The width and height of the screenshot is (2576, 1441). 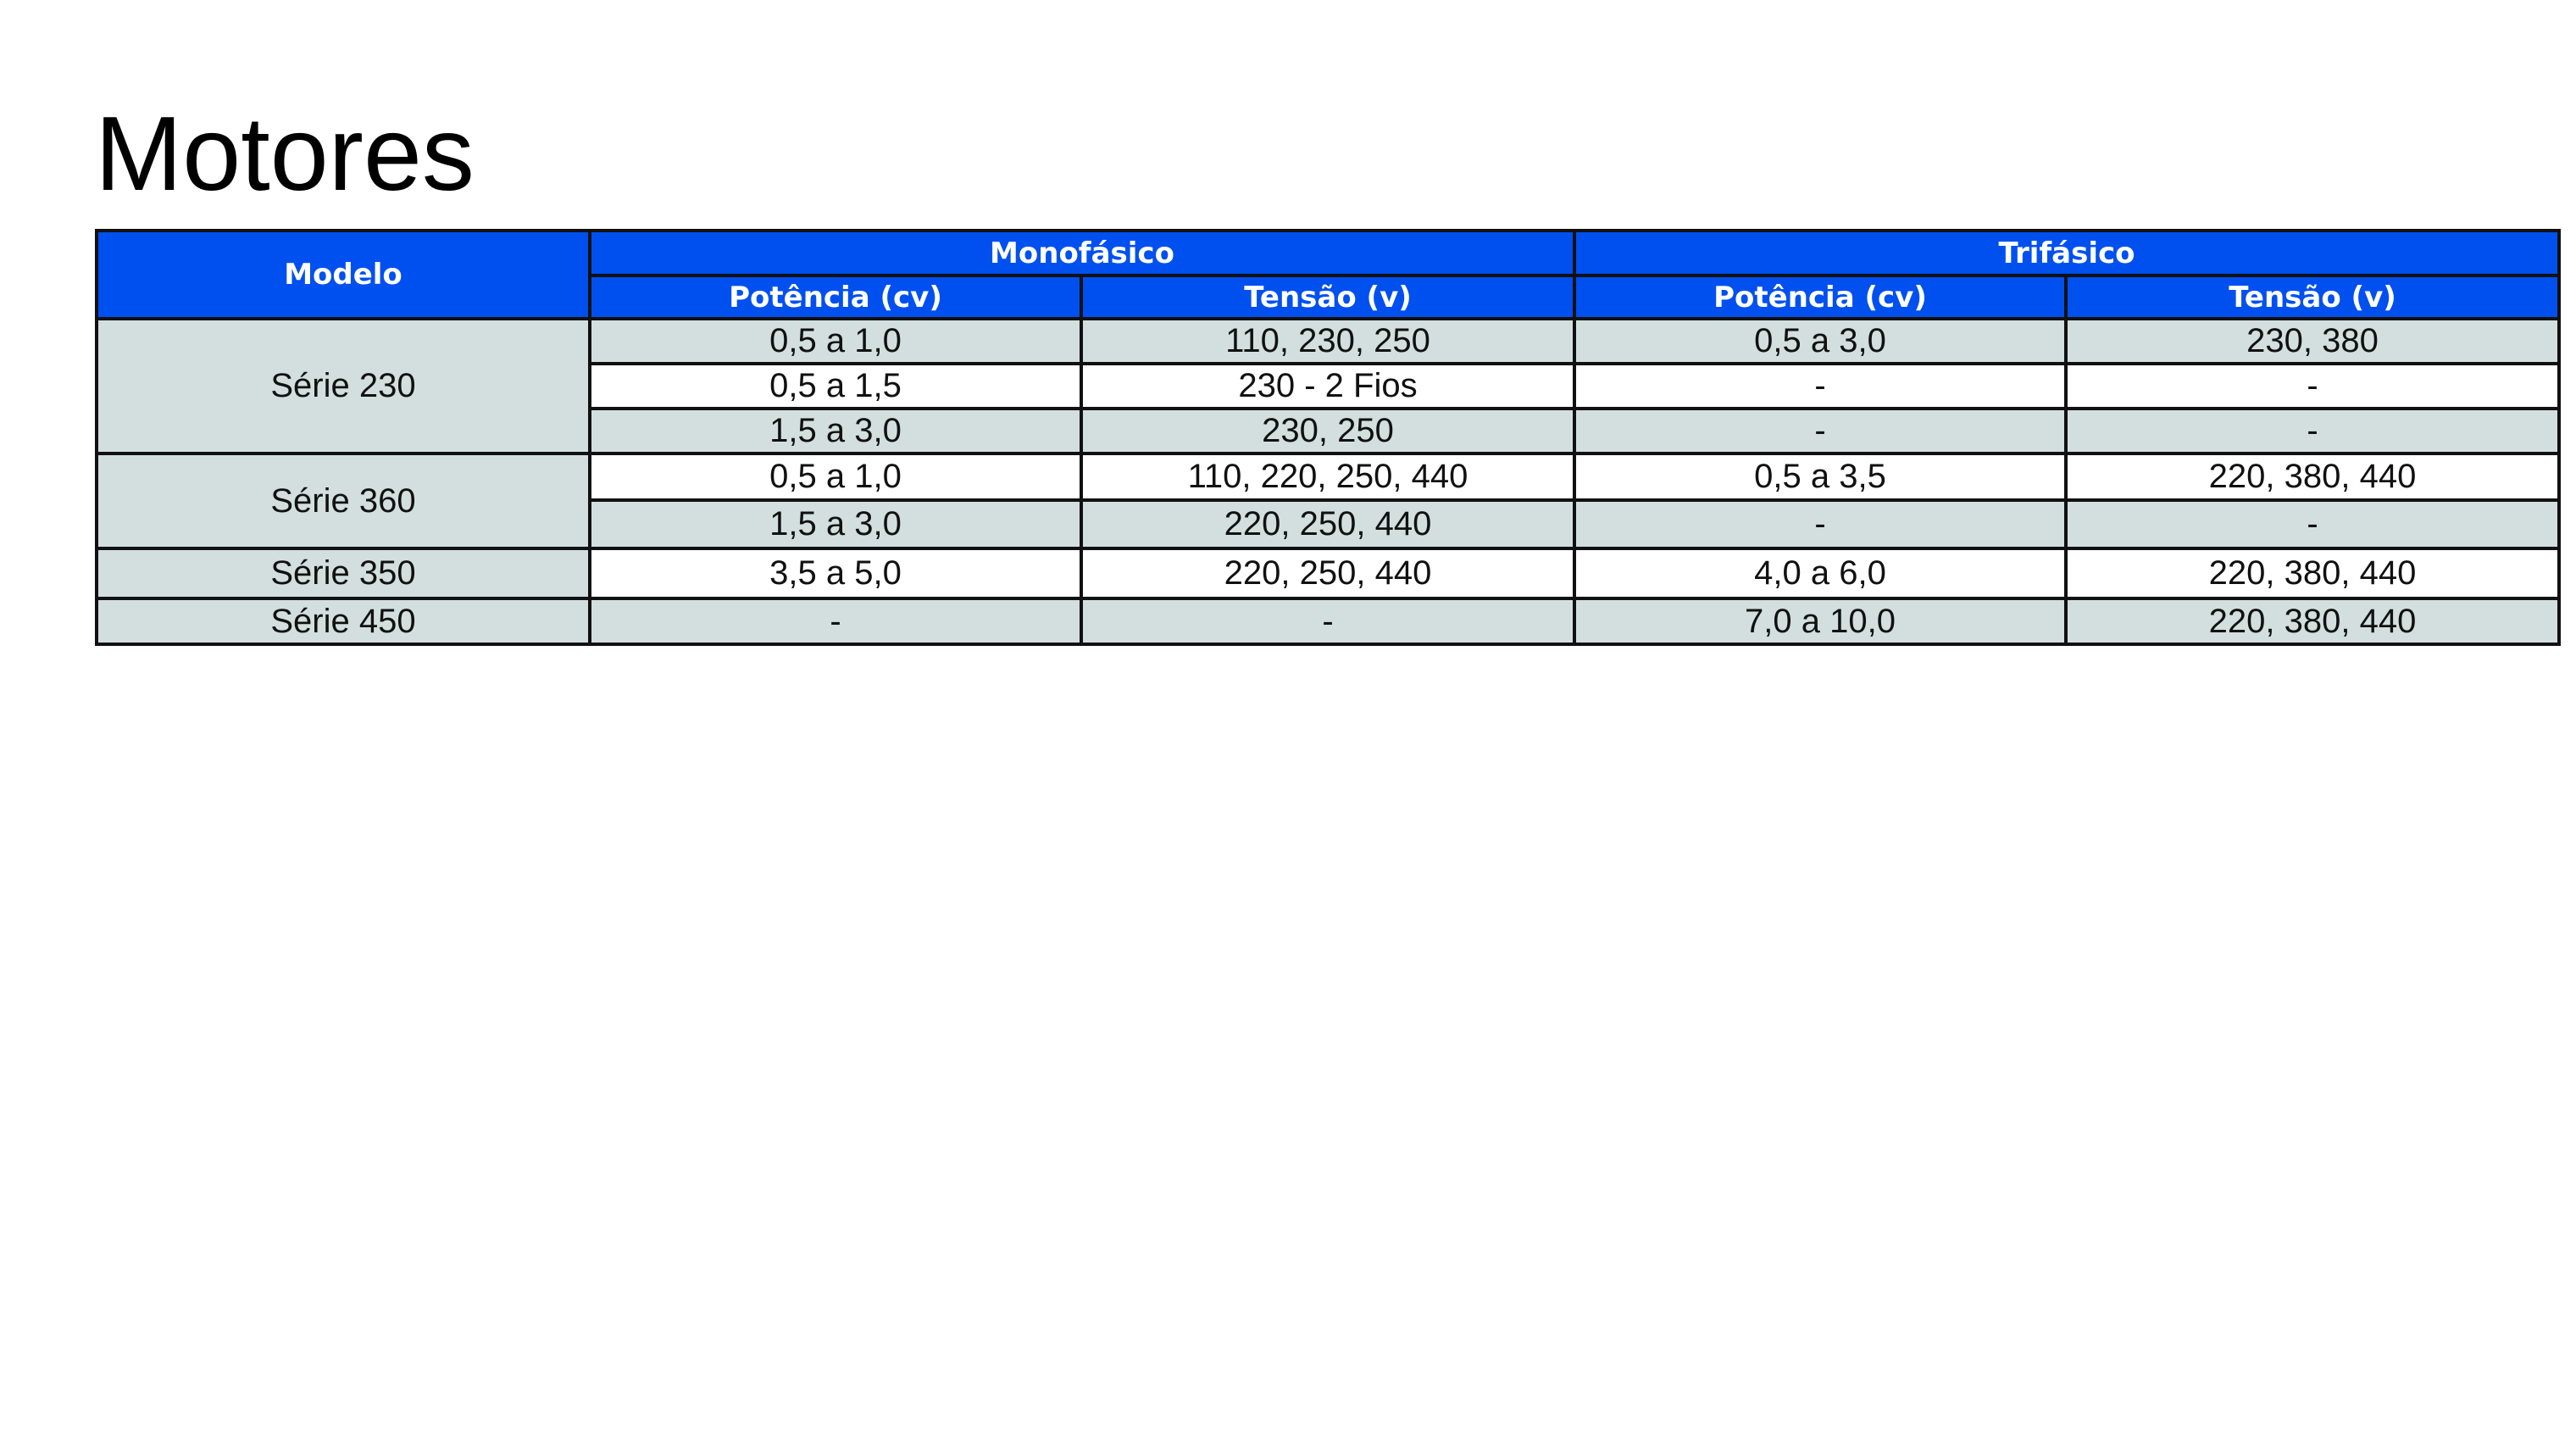 I want to click on table-cell: 3,5 a 5,0, so click(x=835, y=573).